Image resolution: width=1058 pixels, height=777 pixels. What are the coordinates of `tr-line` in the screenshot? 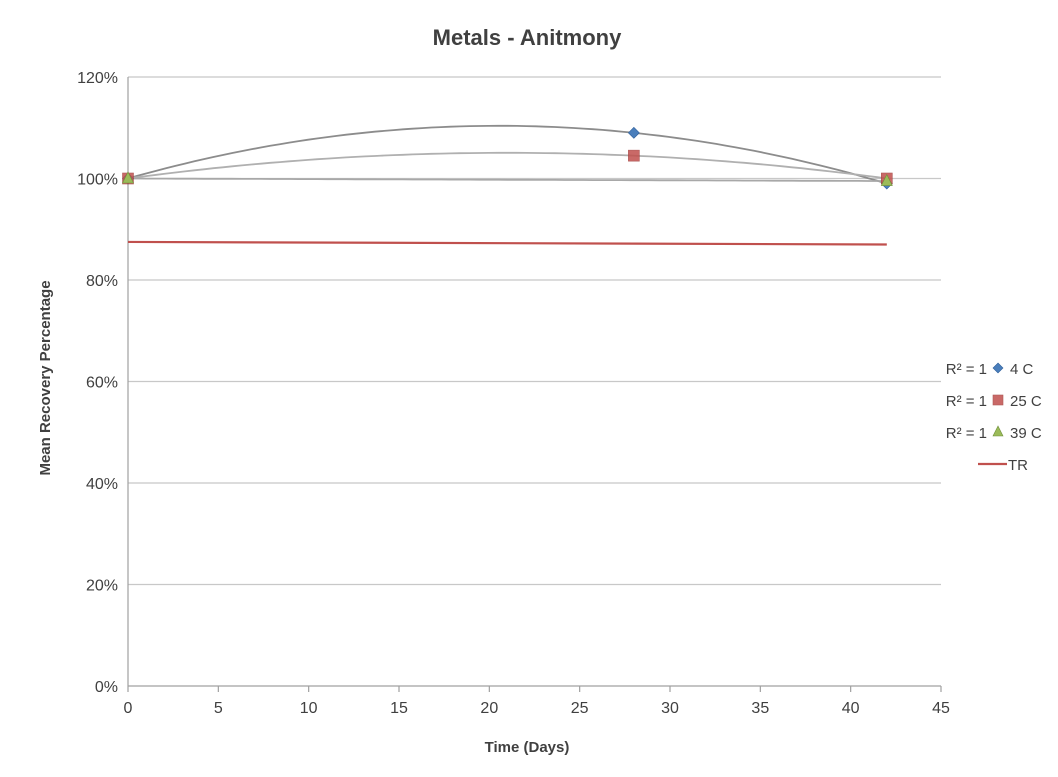 It's located at (507, 243).